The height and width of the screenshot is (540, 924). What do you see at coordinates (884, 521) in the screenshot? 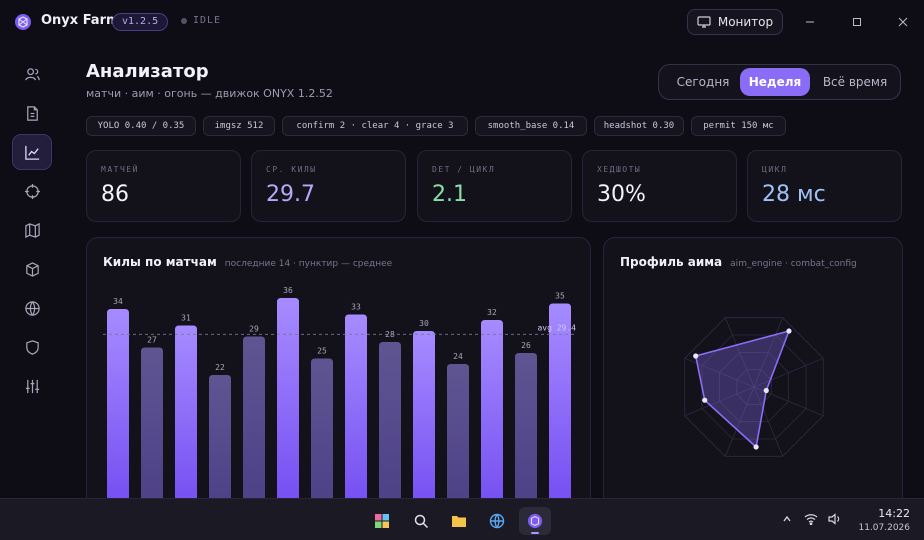
I see `taskbar-clock: 14:22 11.07.2026` at bounding box center [884, 521].